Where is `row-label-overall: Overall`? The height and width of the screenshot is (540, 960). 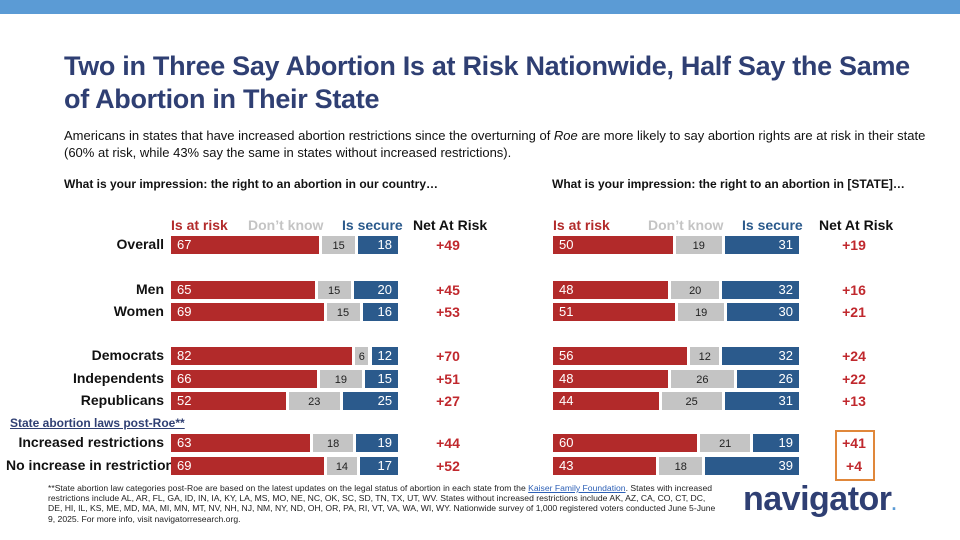 row-label-overall: Overall is located at coordinates (140, 244).